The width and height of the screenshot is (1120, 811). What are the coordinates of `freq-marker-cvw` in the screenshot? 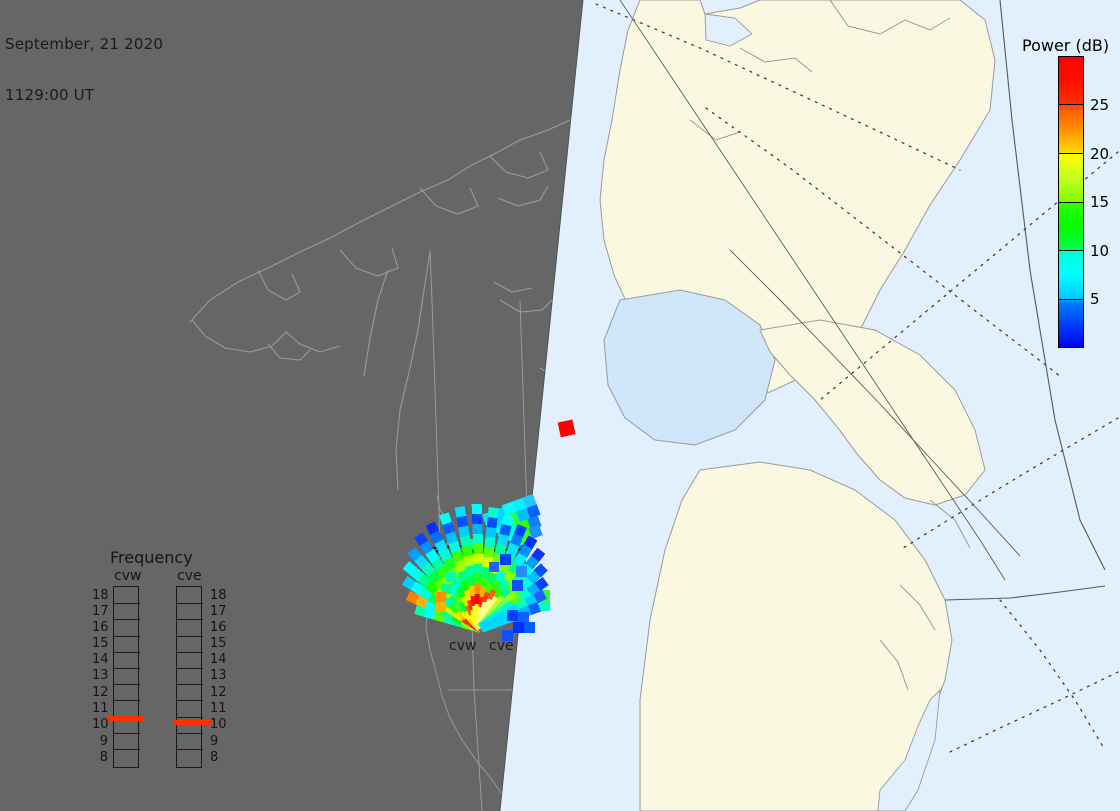 It's located at (125, 718).